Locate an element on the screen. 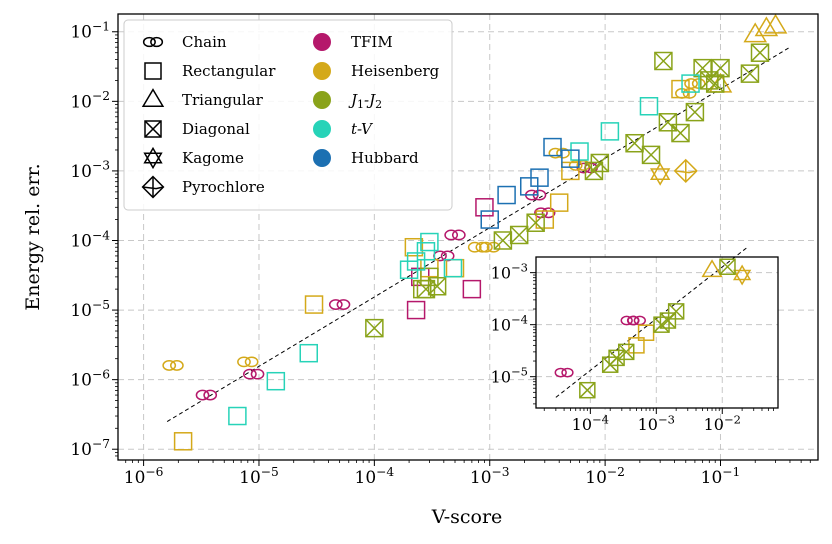 This screenshot has height=544, width=832. y-axis-label: Energy rel. err. is located at coordinates (33, 236).